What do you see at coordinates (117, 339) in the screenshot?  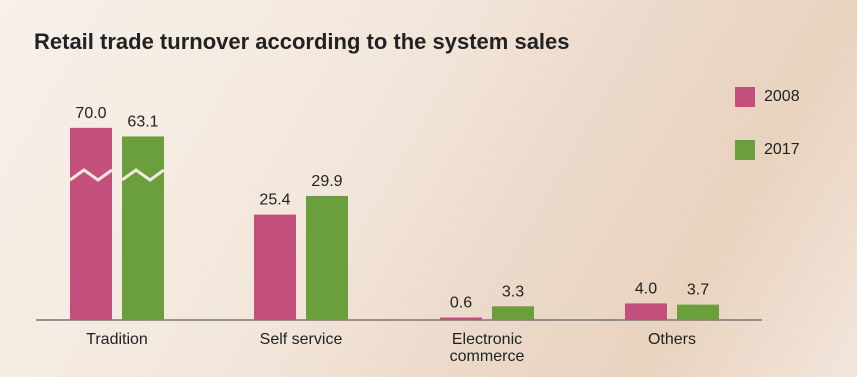 I see `x-tick-label: Tradition` at bounding box center [117, 339].